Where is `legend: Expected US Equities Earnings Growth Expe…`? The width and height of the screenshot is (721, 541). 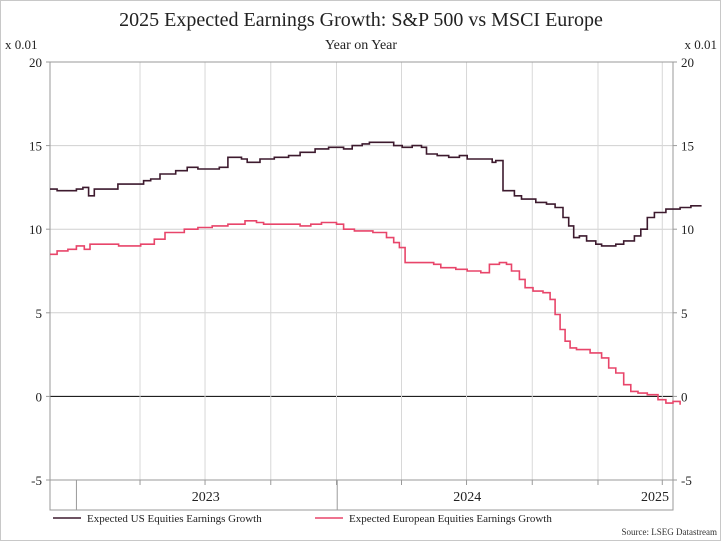
legend: Expected US Equities Earnings Growth Expe… is located at coordinates (302, 519).